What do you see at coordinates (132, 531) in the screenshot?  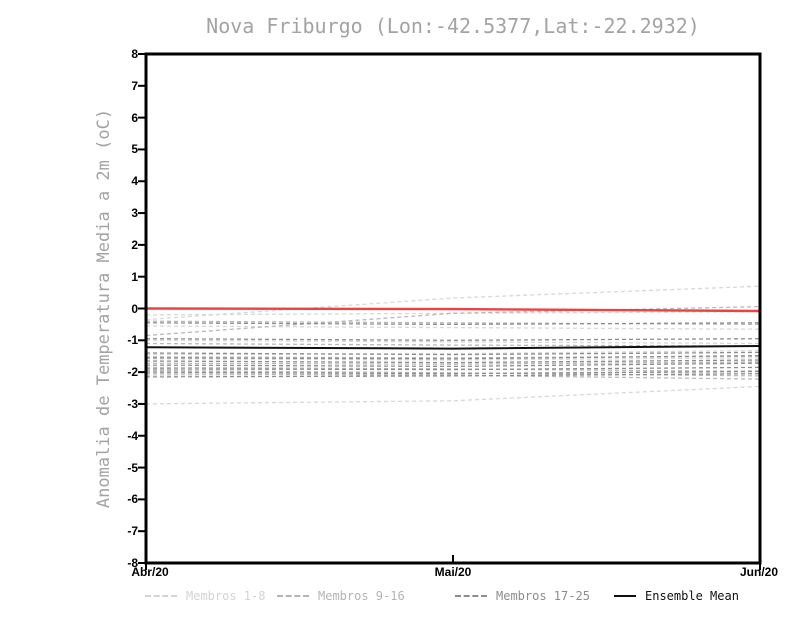 I see `y-tick-label: -7` at bounding box center [132, 531].